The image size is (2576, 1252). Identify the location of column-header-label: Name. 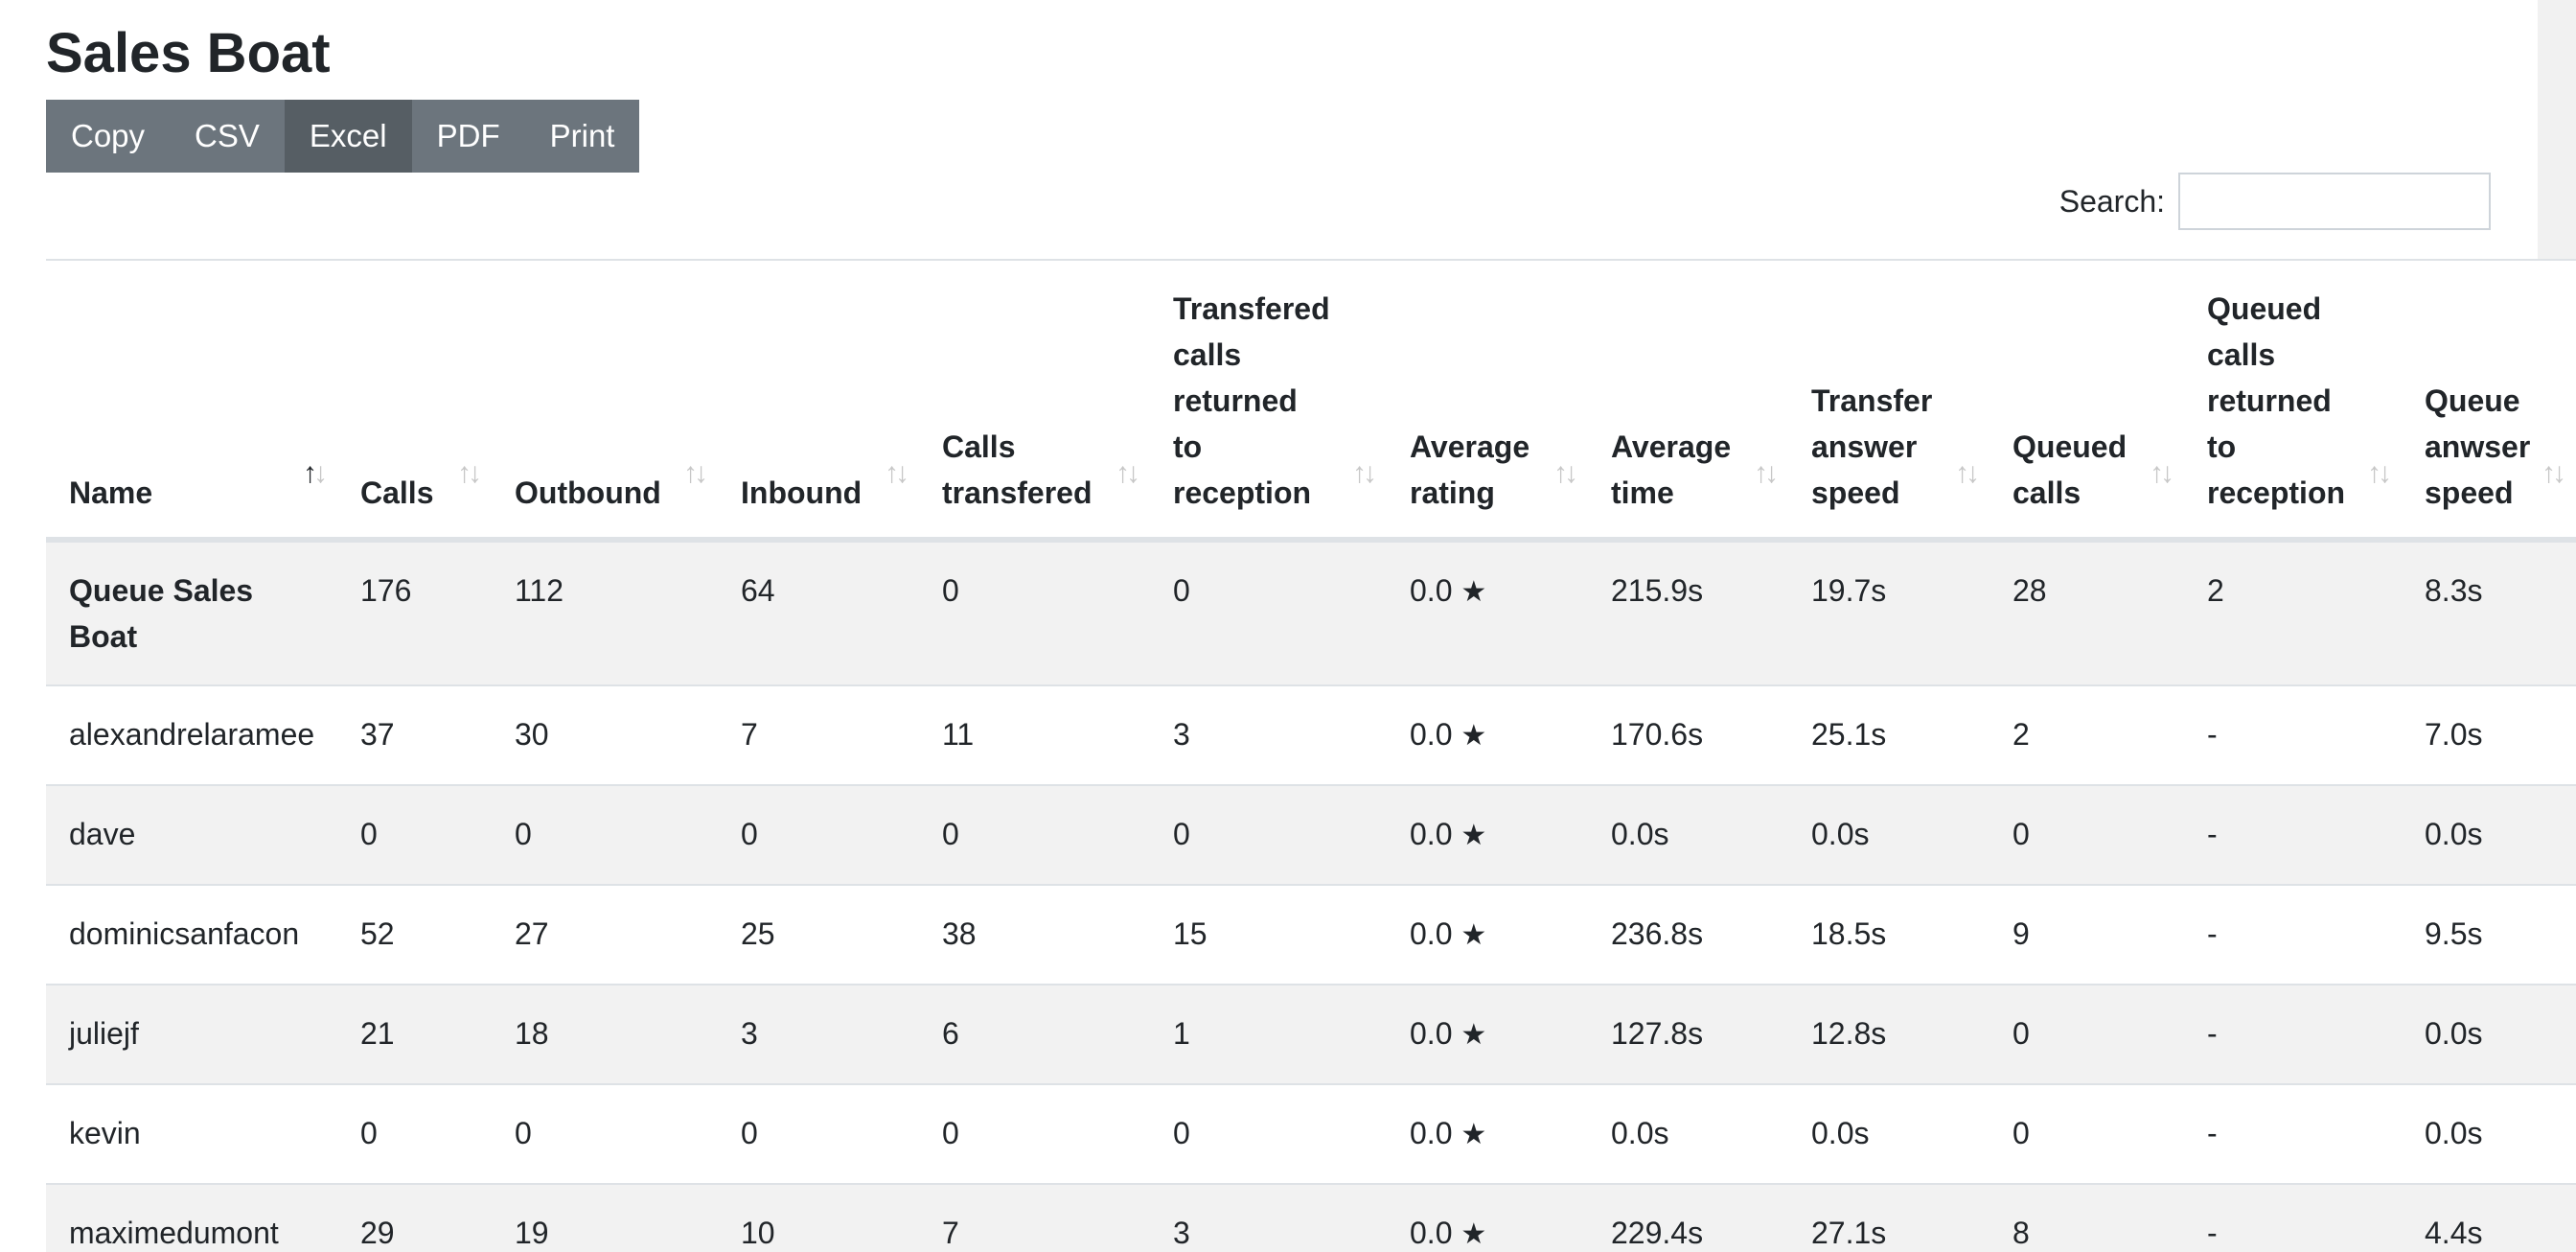
(111, 493).